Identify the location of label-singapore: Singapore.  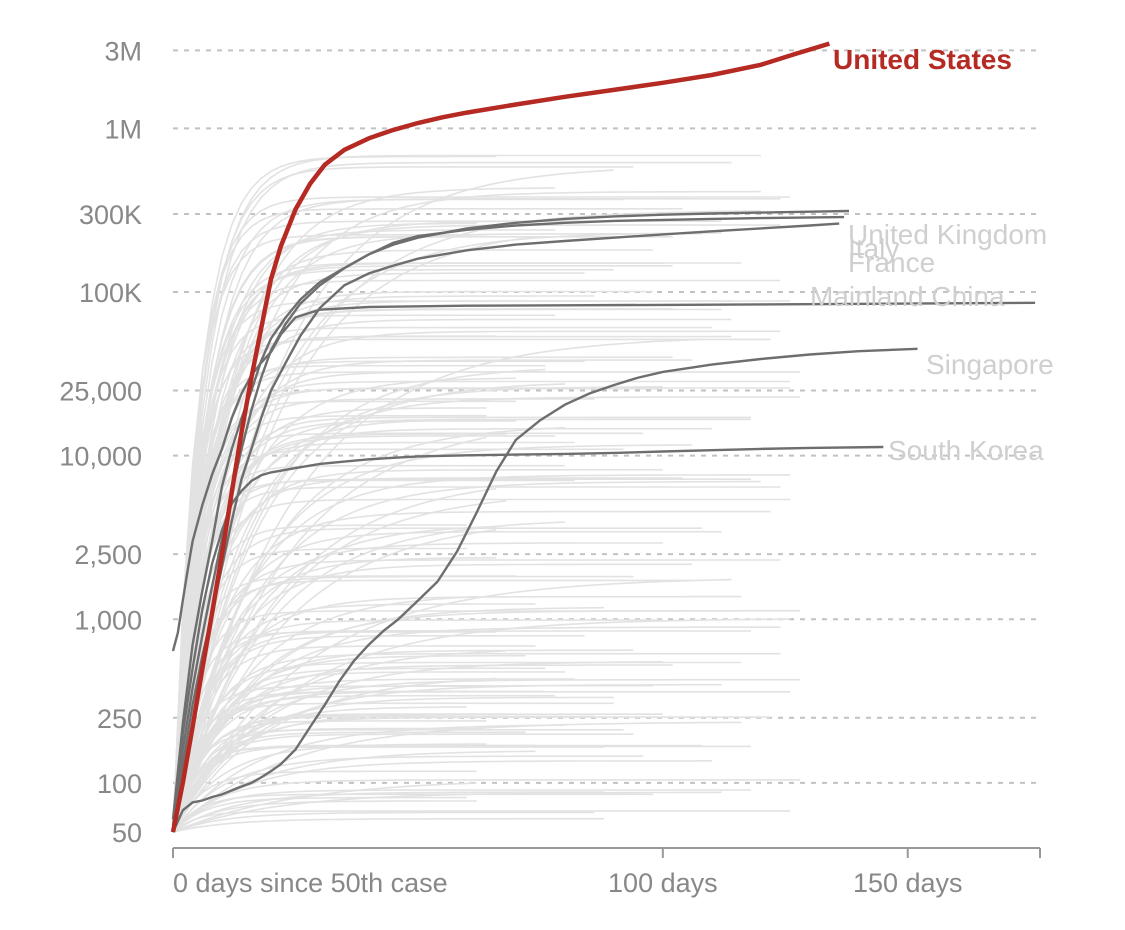
(990, 364).